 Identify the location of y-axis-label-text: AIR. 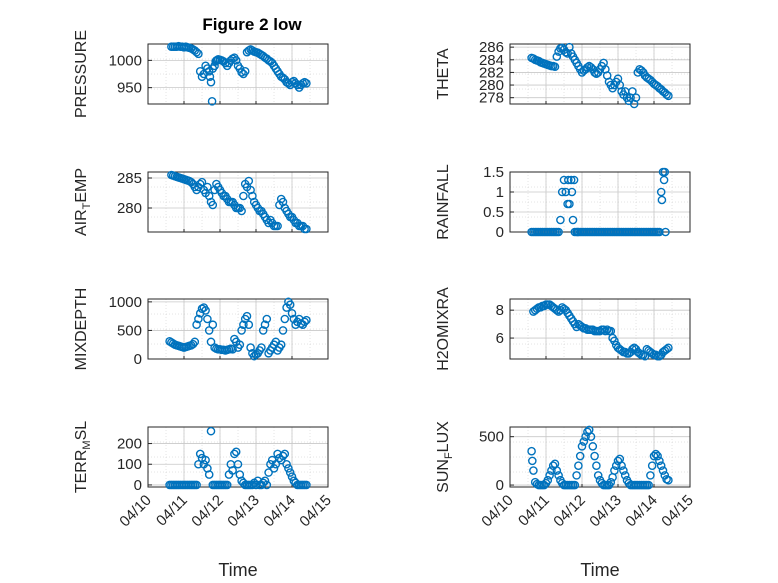
(81, 222).